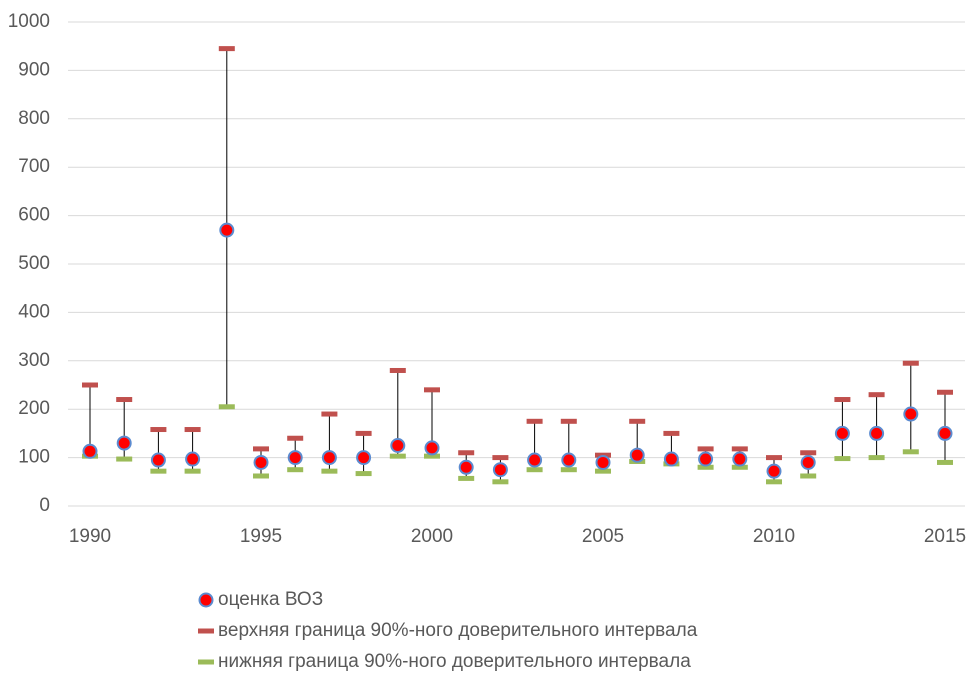 The height and width of the screenshot is (678, 975). What do you see at coordinates (34, 360) in the screenshot?
I see `y-tick-label: 300` at bounding box center [34, 360].